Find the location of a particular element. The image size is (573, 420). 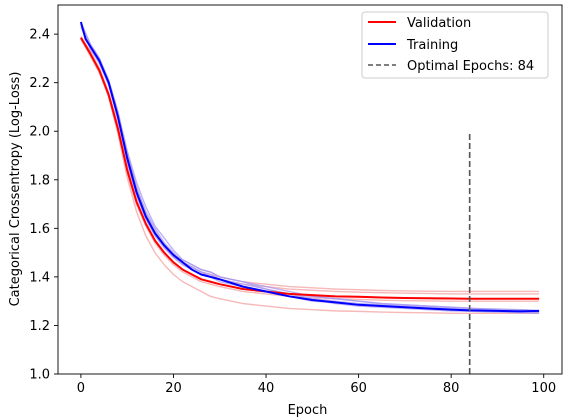

legend-label-optimal: Optimal Epochs: 84 is located at coordinates (470, 66).